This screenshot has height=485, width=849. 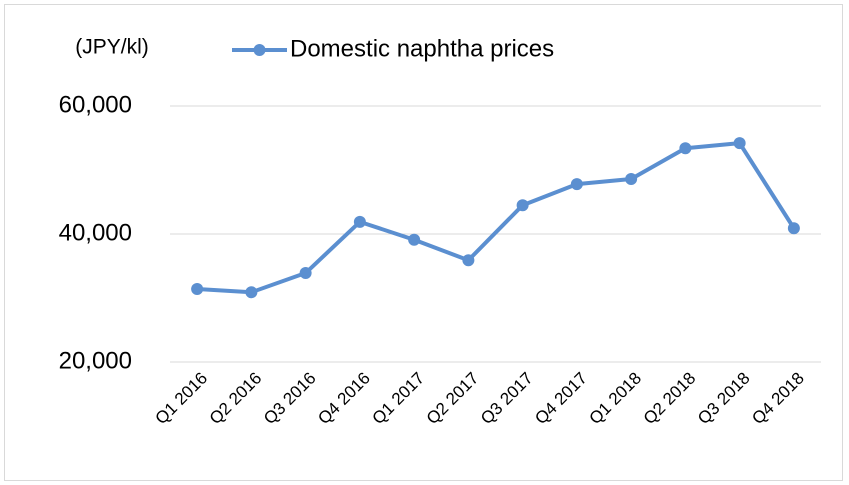 What do you see at coordinates (95, 104) in the screenshot?
I see `y-tick-label: 60,000` at bounding box center [95, 104].